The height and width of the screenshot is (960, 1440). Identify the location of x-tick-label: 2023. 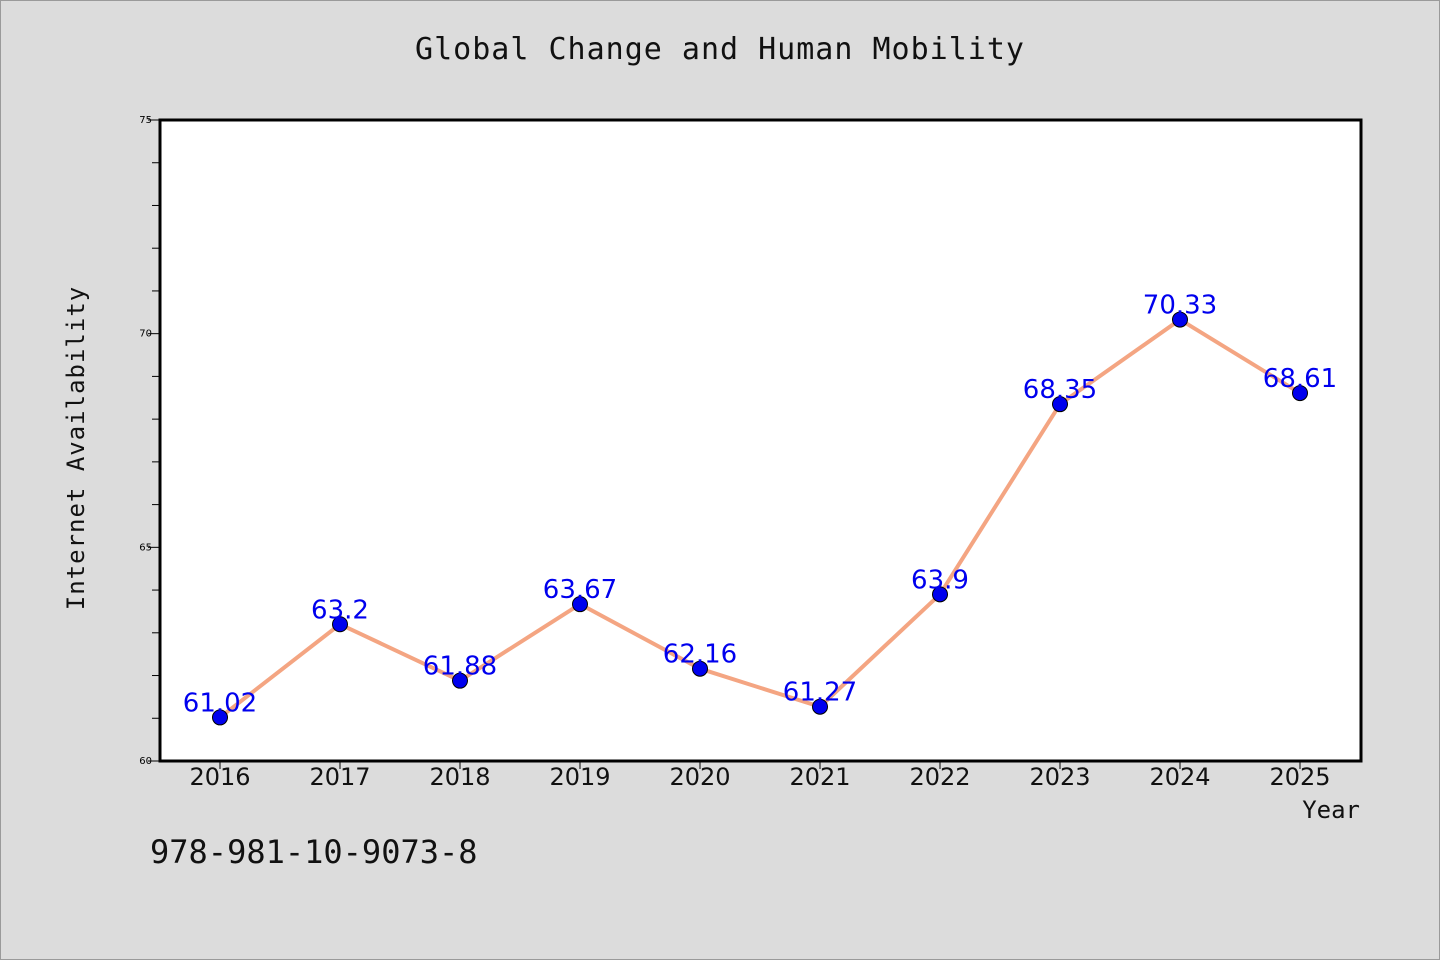
(1059, 777).